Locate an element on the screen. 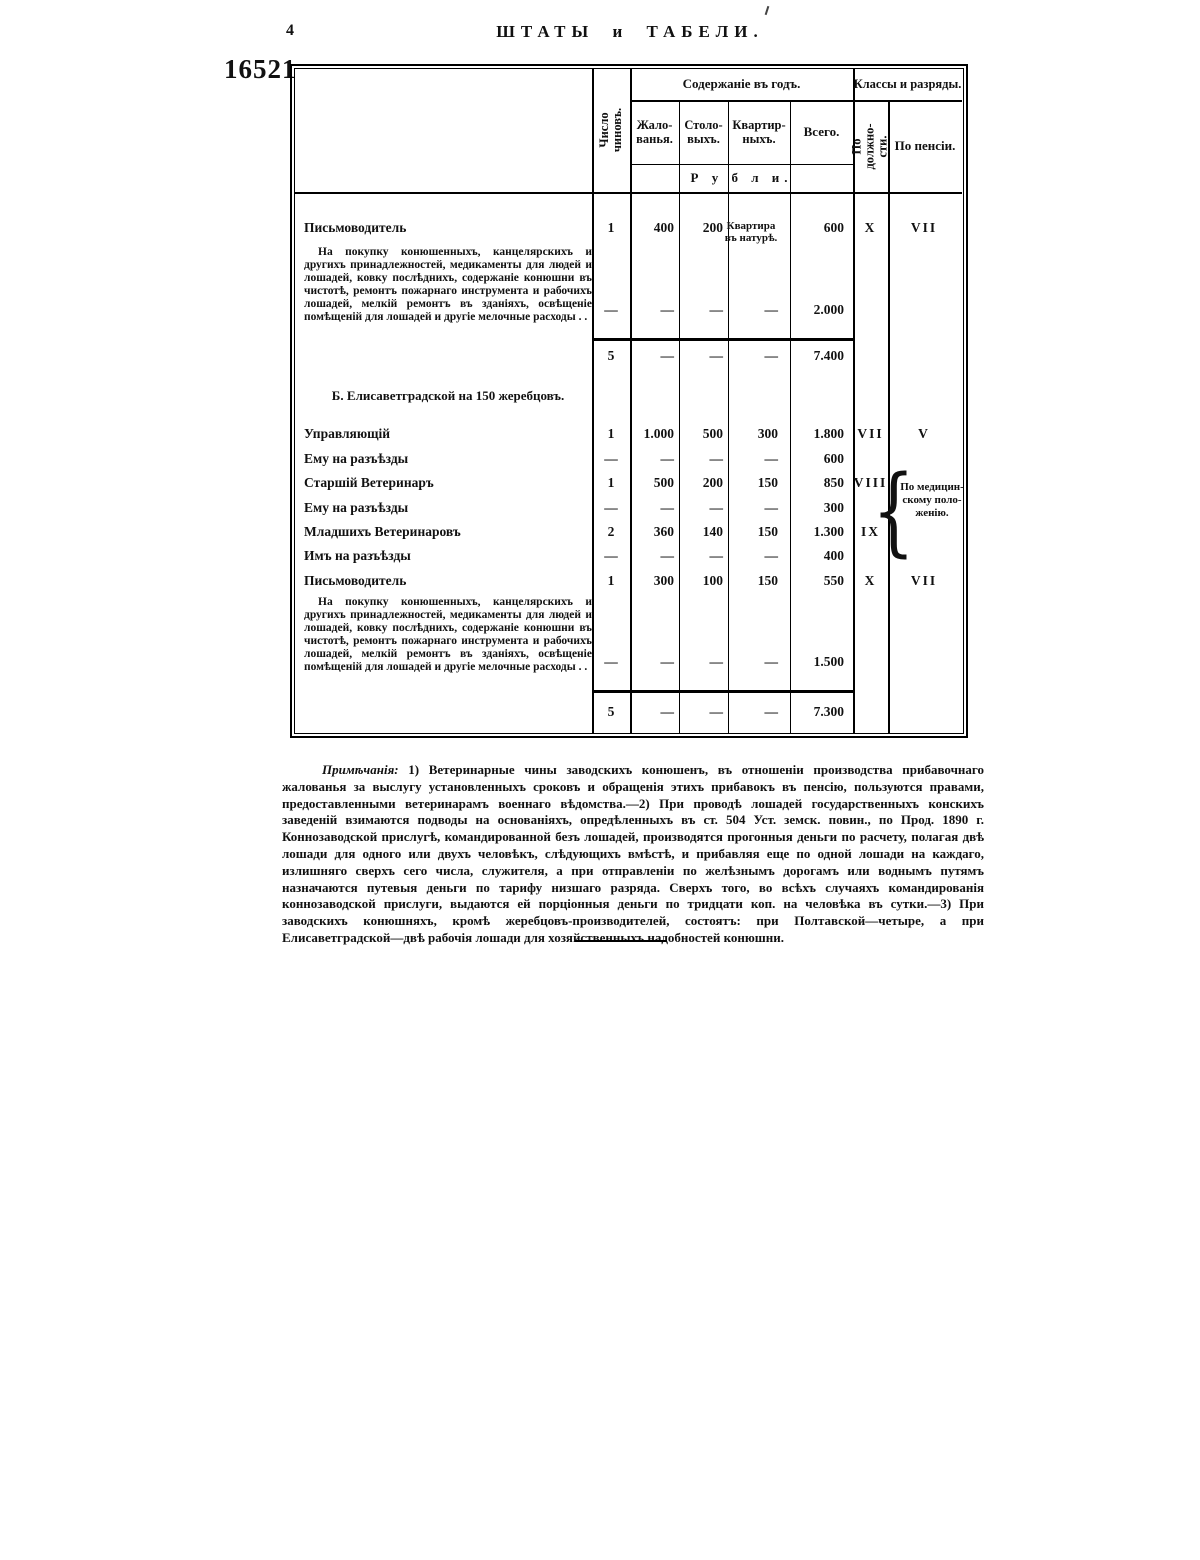 This screenshot has height=1560, width=1200. cell-total: 7.400 is located at coordinates (828, 355).